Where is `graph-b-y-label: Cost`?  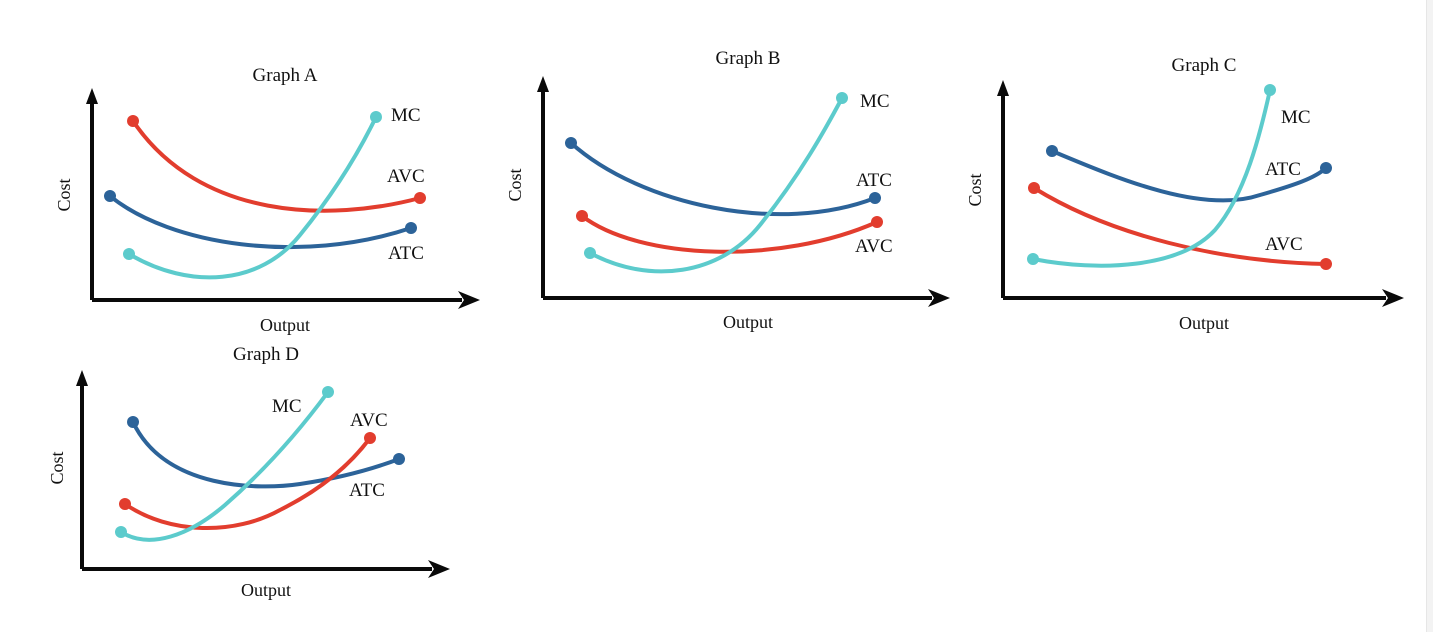 graph-b-y-label: Cost is located at coordinates (515, 184).